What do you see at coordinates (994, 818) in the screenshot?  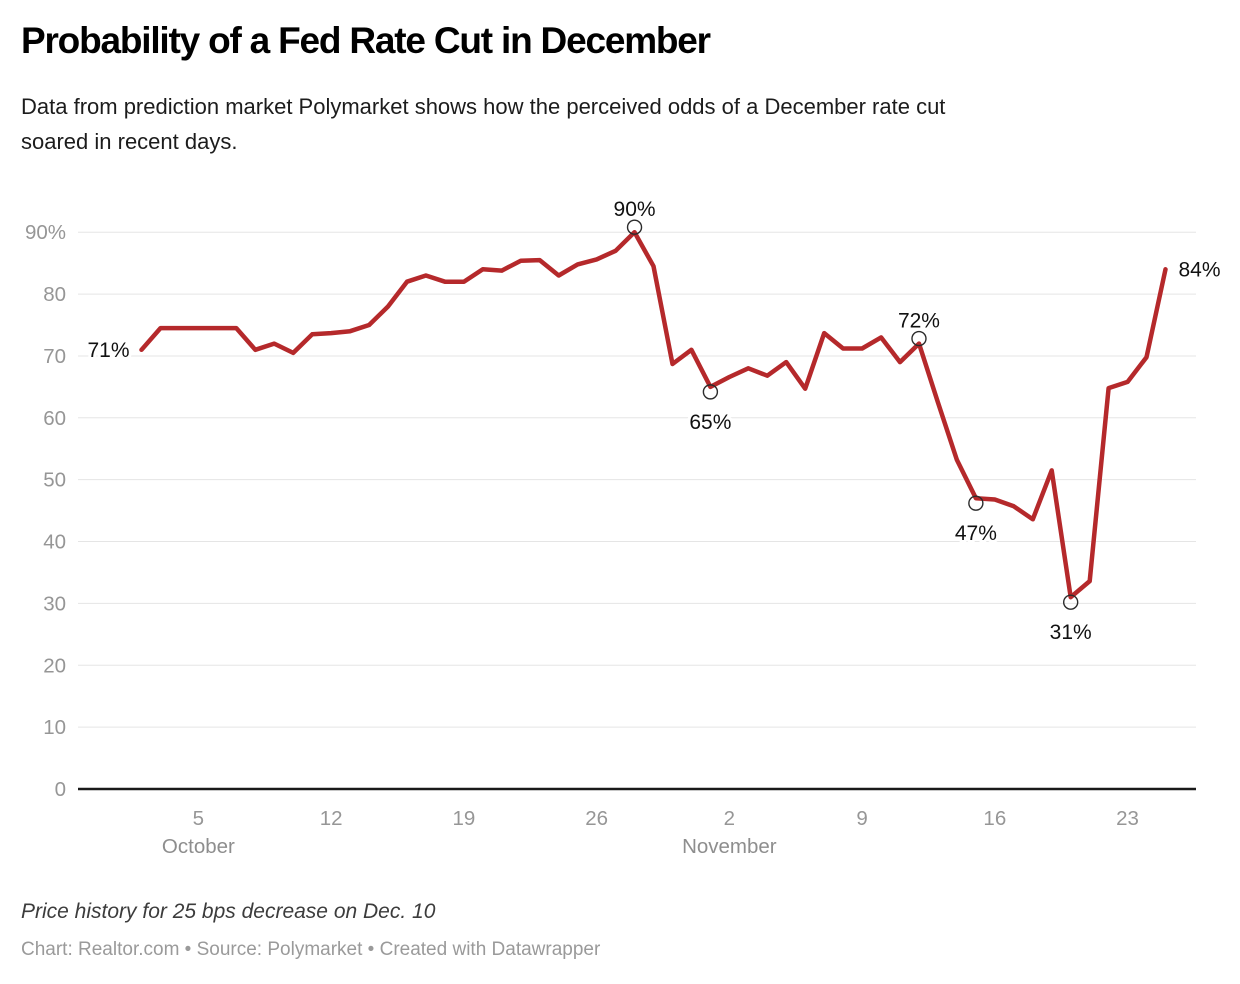 I see `x-tick-label: 16` at bounding box center [994, 818].